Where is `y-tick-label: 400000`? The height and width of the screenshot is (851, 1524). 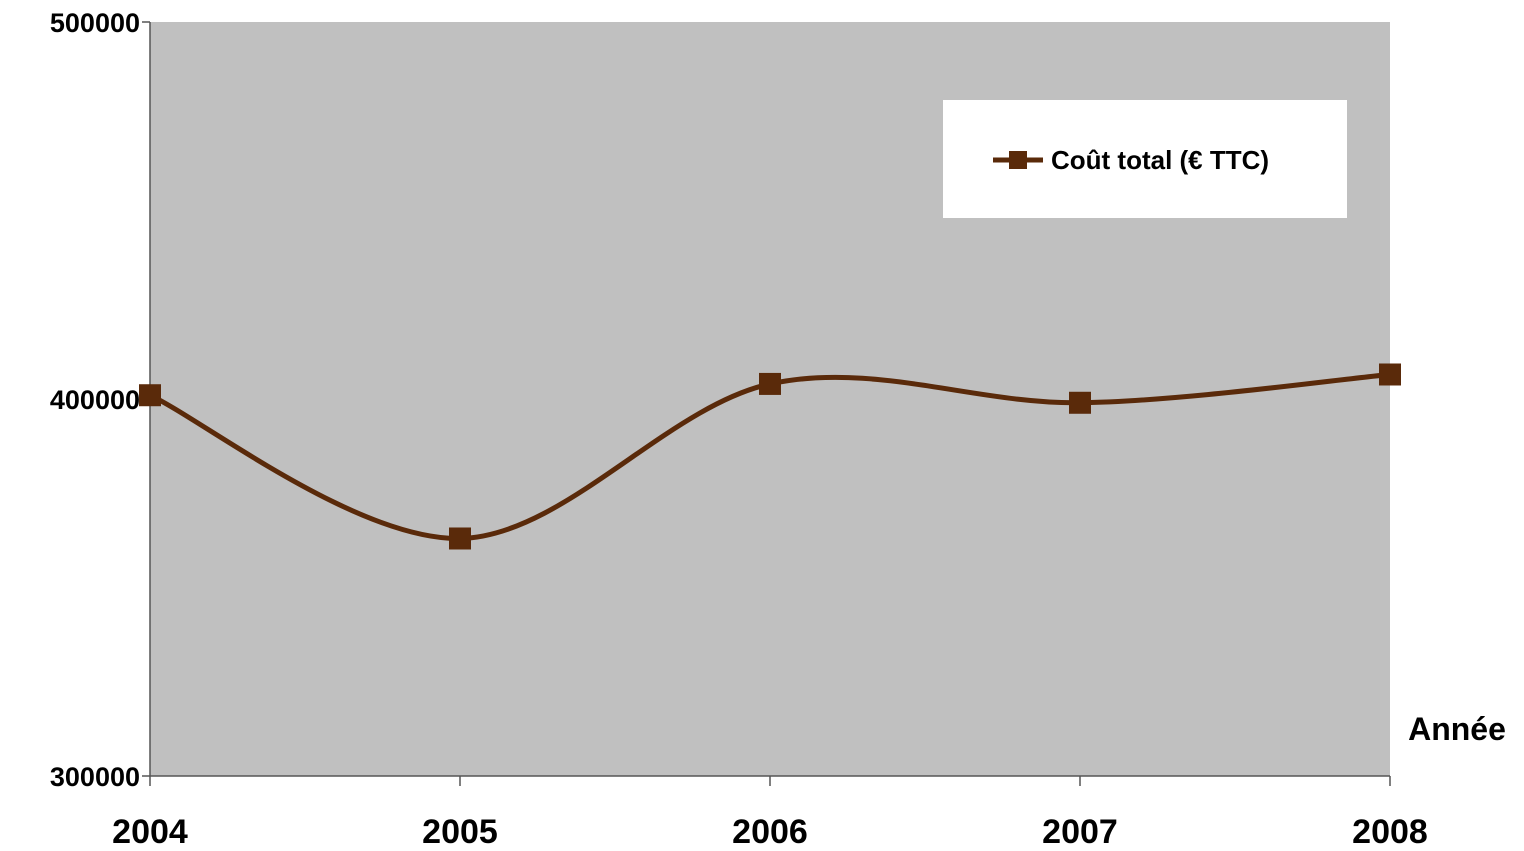
y-tick-label: 400000 is located at coordinates (95, 400).